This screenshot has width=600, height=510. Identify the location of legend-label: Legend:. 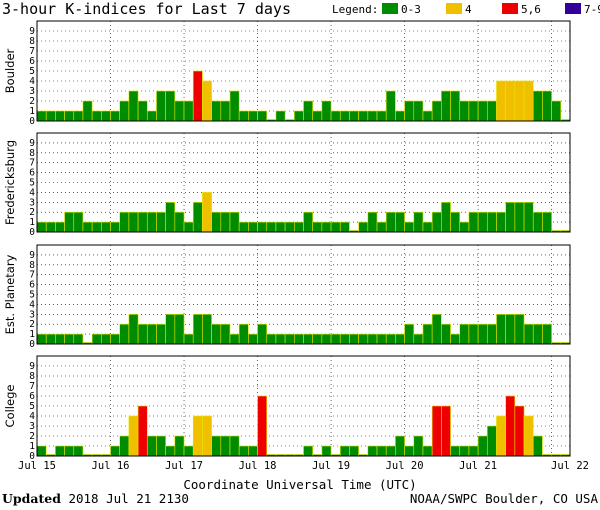
(355, 9).